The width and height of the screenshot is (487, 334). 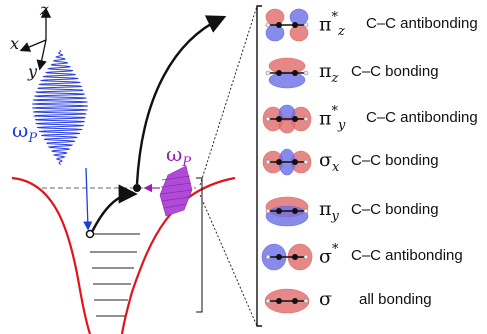 What do you see at coordinates (60, 107) in the screenshot?
I see `probe-pulse` at bounding box center [60, 107].